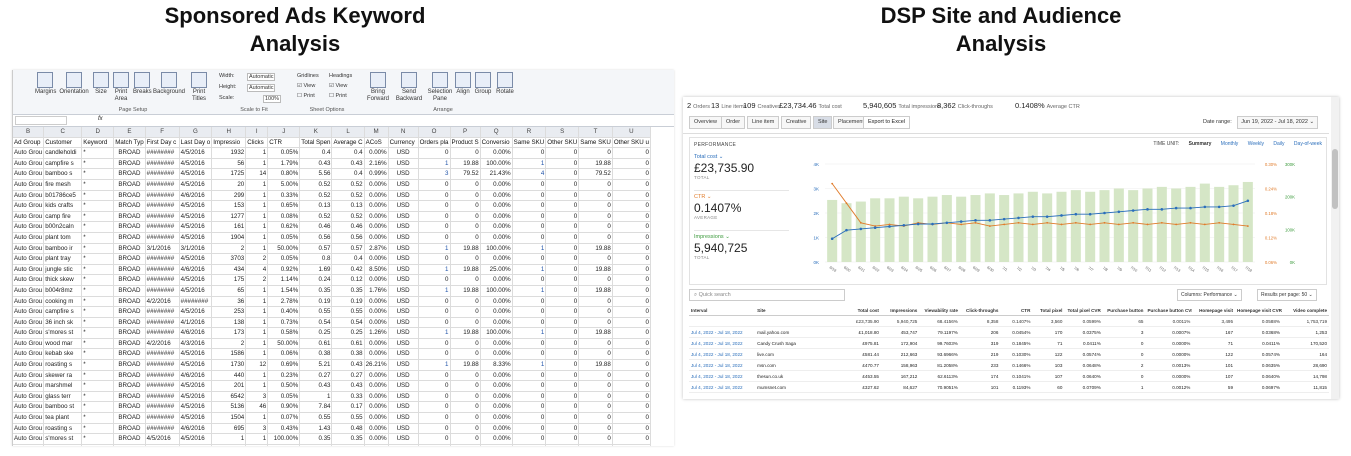  I want to click on cell: 5.00%, so click(284, 185).